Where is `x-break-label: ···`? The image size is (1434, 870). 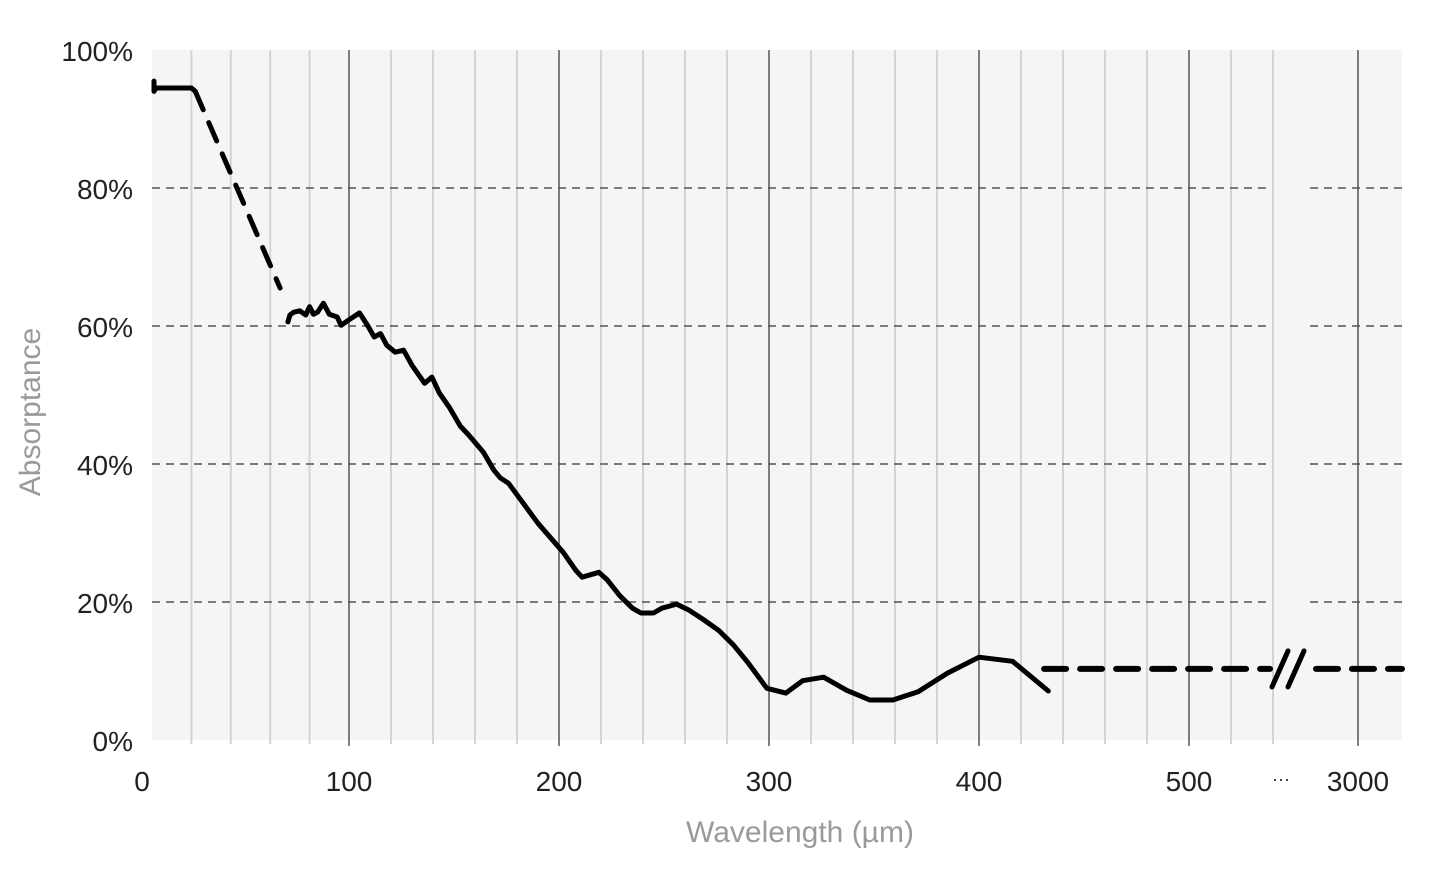
x-break-label: ··· is located at coordinates (1281, 779).